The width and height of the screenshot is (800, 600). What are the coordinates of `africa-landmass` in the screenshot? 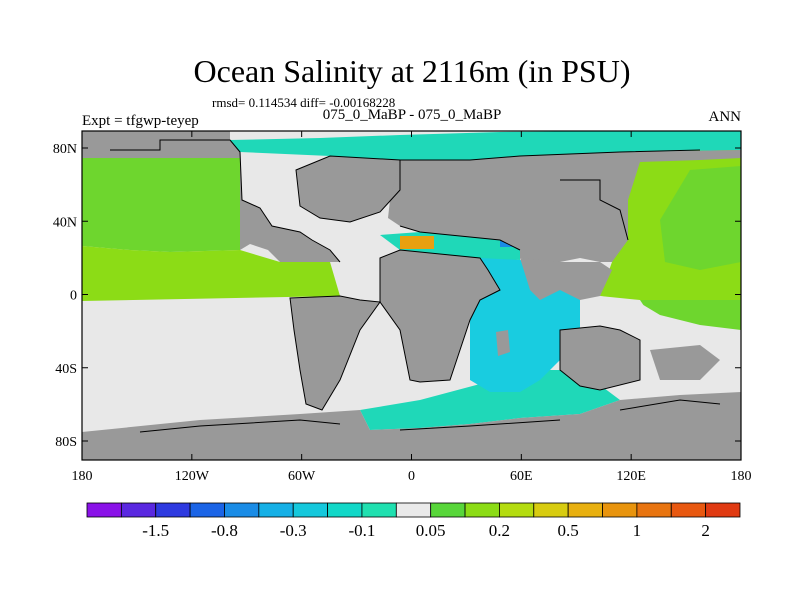 It's located at (440, 316).